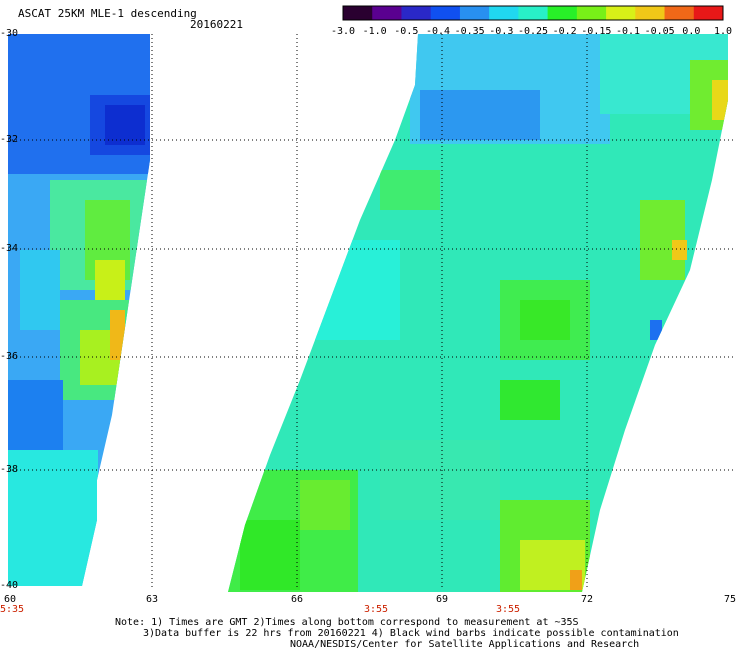  What do you see at coordinates (107, 13) in the screenshot?
I see `map-title: ASCAT 25KM MLE-1 descending` at bounding box center [107, 13].